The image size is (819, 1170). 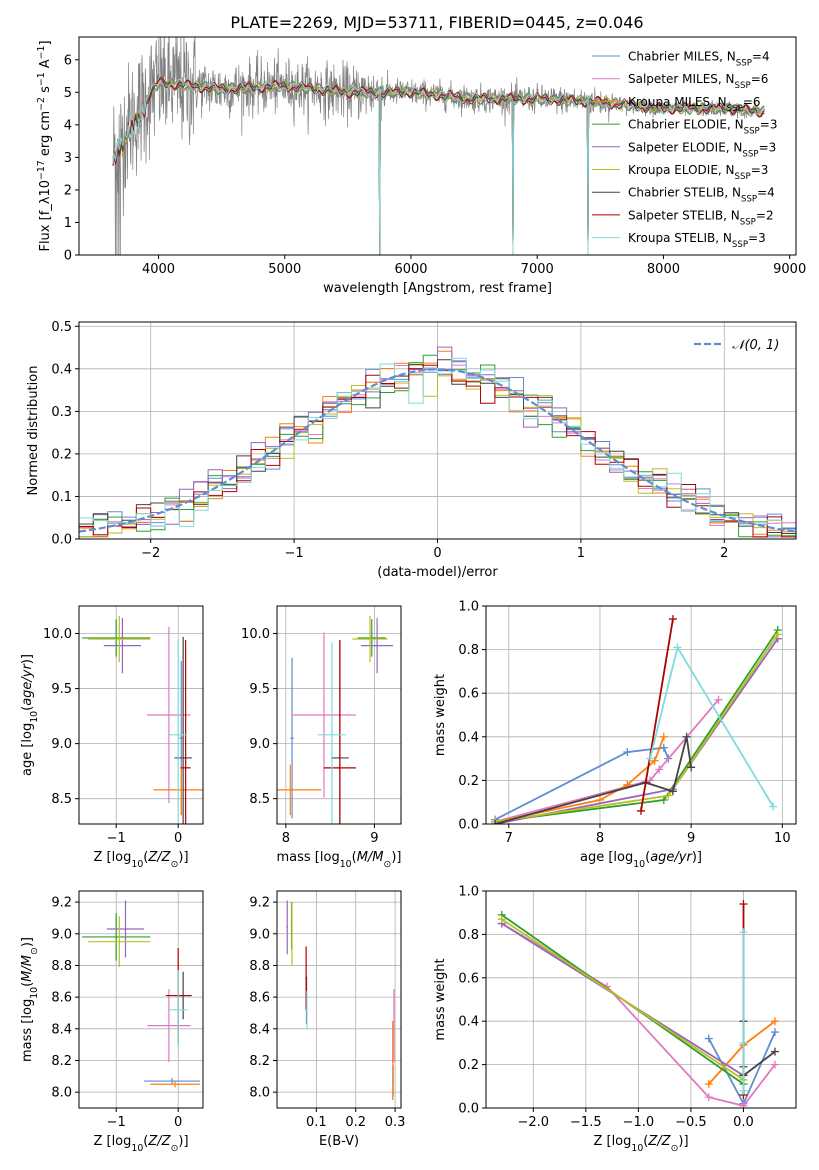 What do you see at coordinates (533, 1122) in the screenshot?
I see `x-tick-label: −2.0` at bounding box center [533, 1122].